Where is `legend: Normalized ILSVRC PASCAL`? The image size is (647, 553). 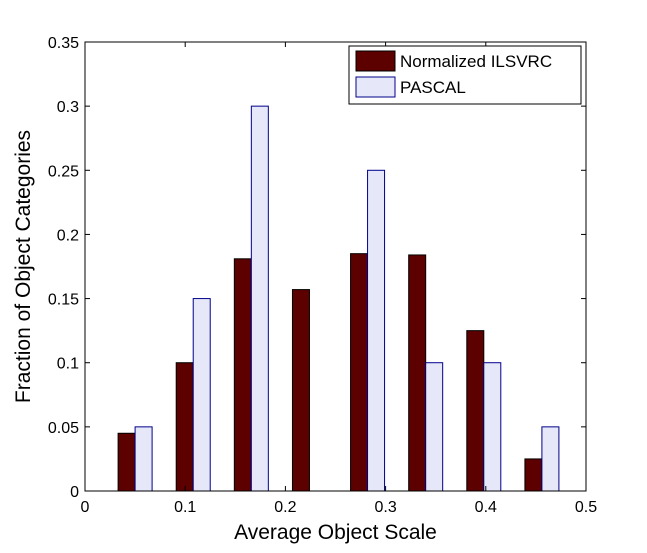
legend: Normalized ILSVRC PASCAL is located at coordinates (465, 75).